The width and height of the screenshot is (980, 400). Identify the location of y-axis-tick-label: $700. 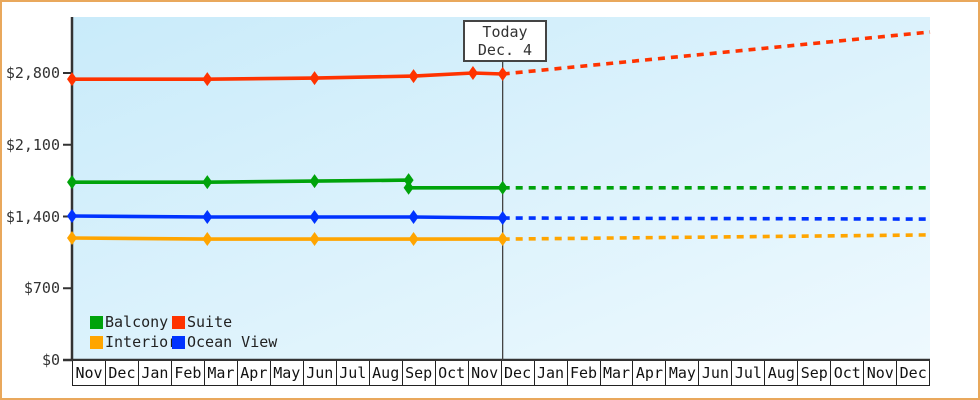
(41, 288).